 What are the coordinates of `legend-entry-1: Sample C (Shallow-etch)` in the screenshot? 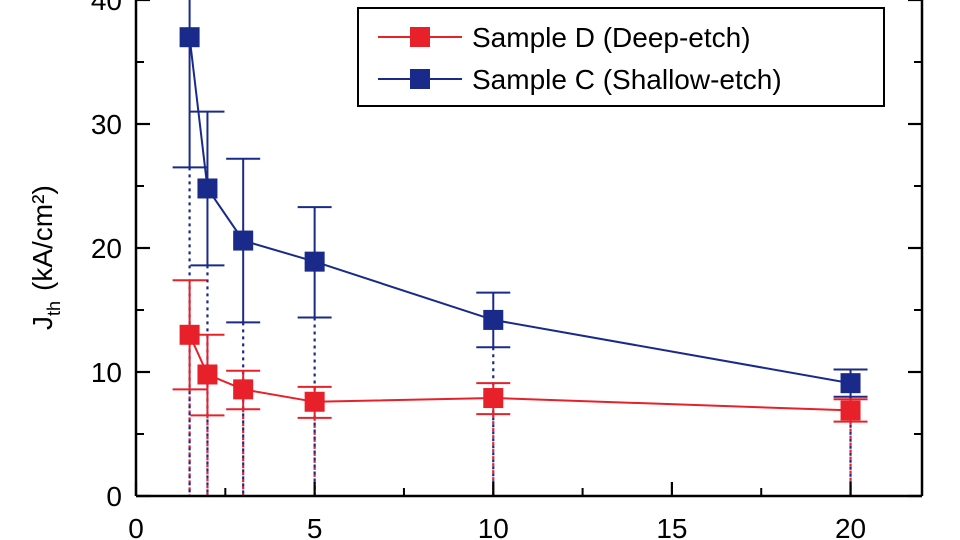 It's located at (580, 79).